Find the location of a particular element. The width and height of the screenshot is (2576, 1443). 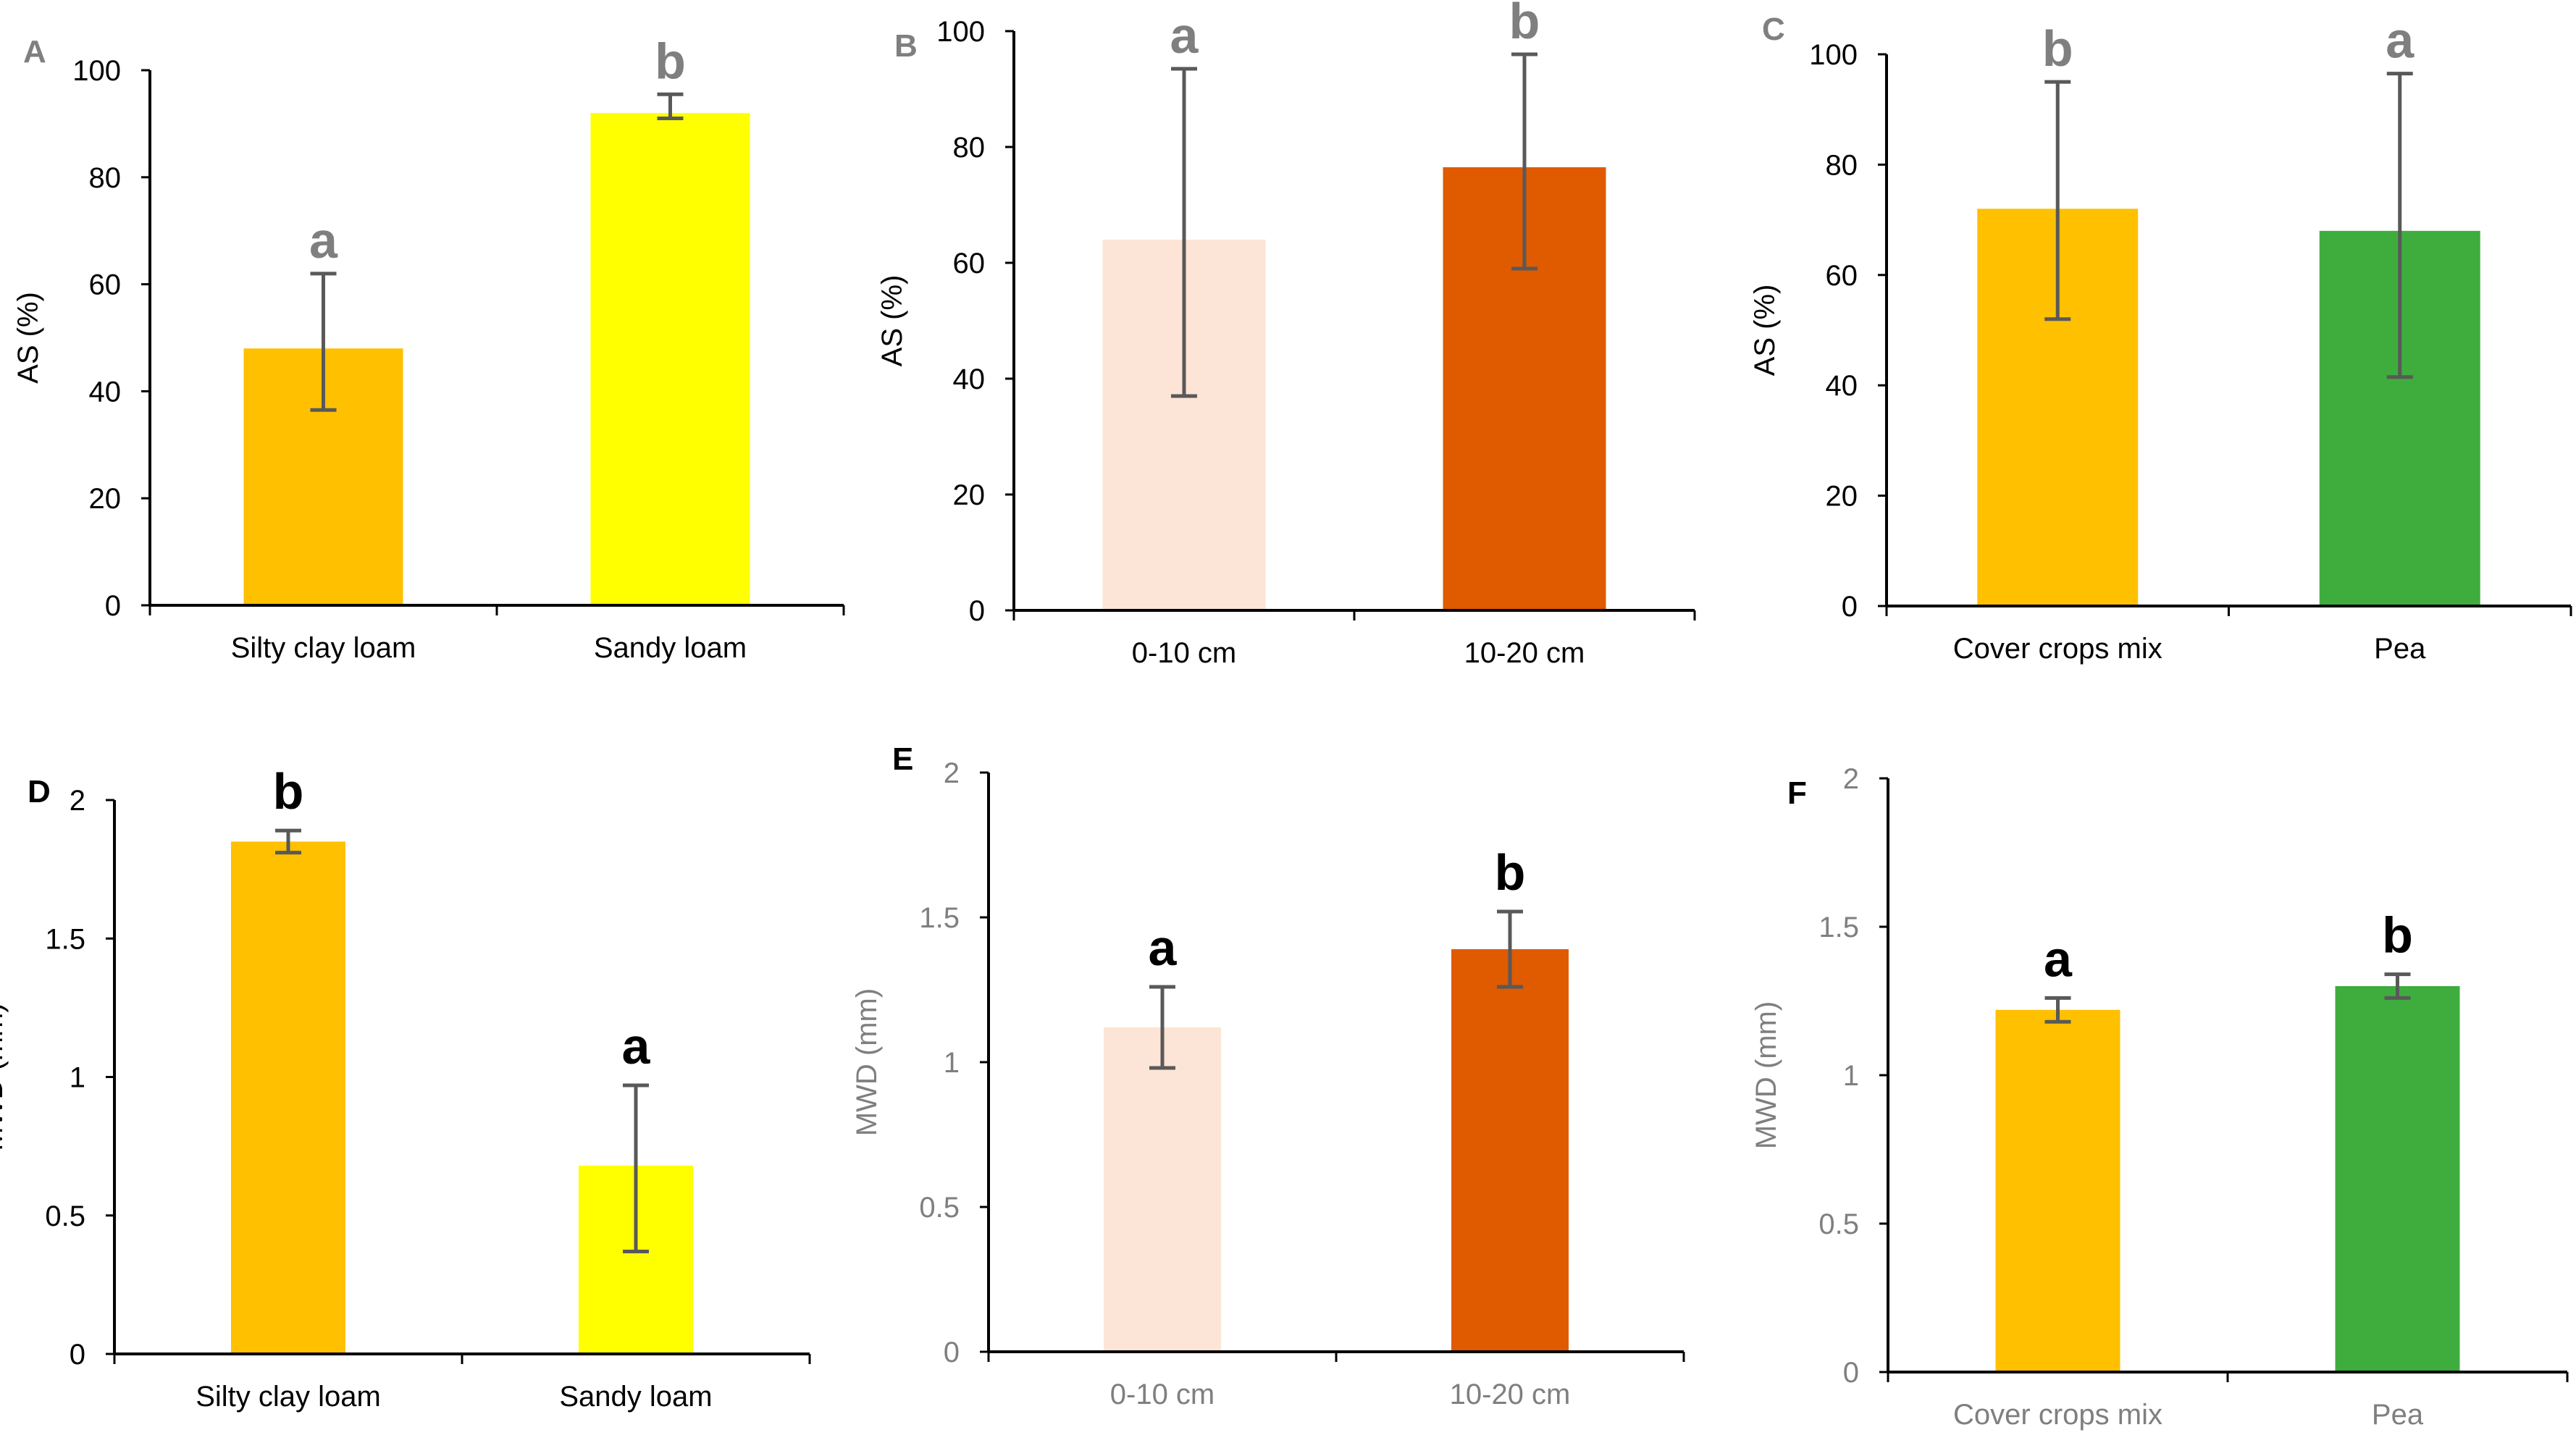

panel-label: B is located at coordinates (906, 46).